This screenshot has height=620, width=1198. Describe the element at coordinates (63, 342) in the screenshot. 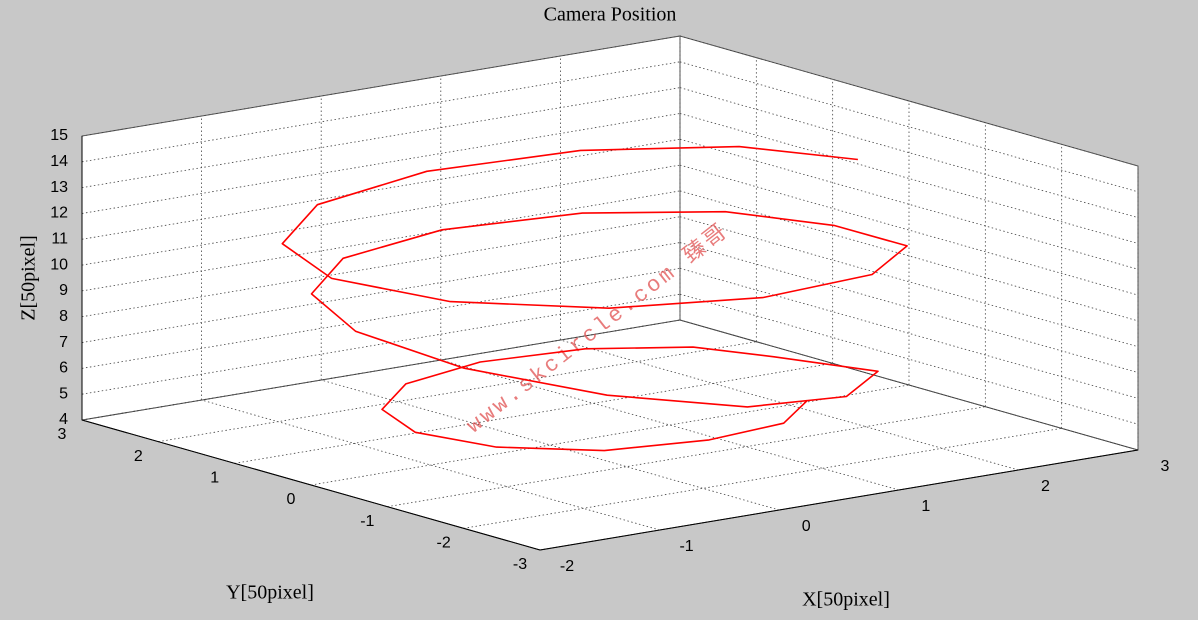

I see `tick-label: 7` at that location.